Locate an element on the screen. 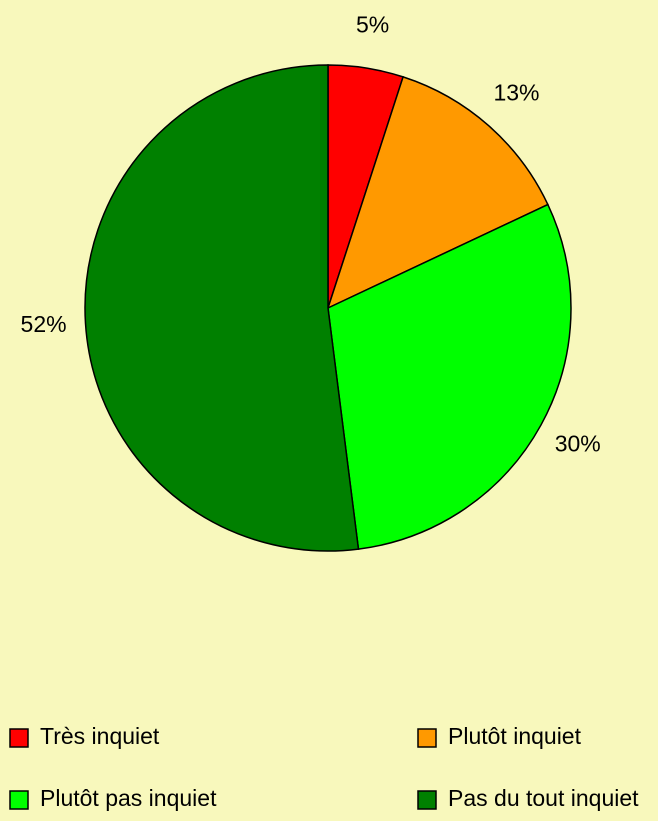  slice-label: 52% is located at coordinates (44, 324).